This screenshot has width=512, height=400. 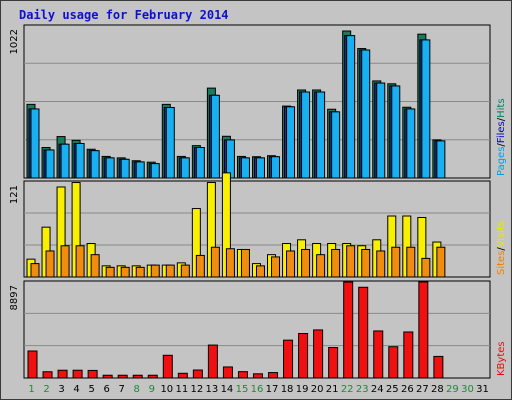 I want to click on x-tick-label-day-12: 12, so click(x=197, y=389).